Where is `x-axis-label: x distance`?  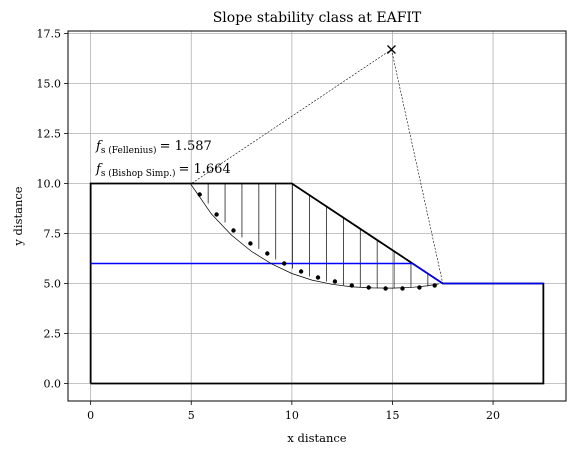 x-axis-label: x distance is located at coordinates (316, 438).